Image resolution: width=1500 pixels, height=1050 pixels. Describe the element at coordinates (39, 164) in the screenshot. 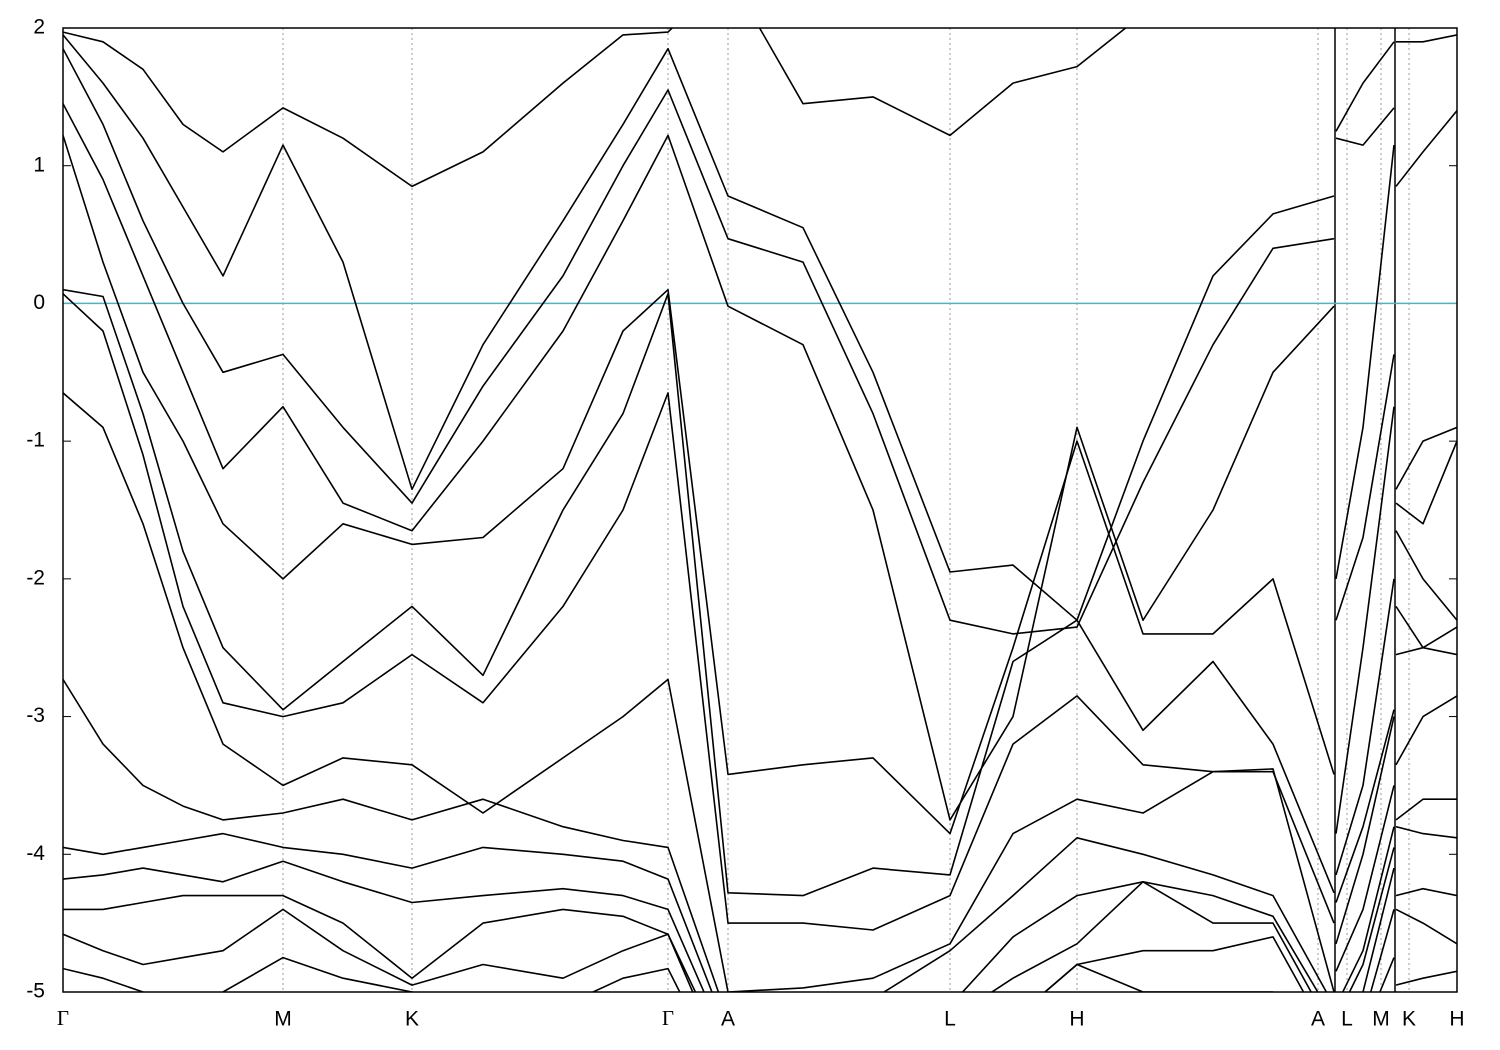

I see `y-tick-label: 1` at that location.